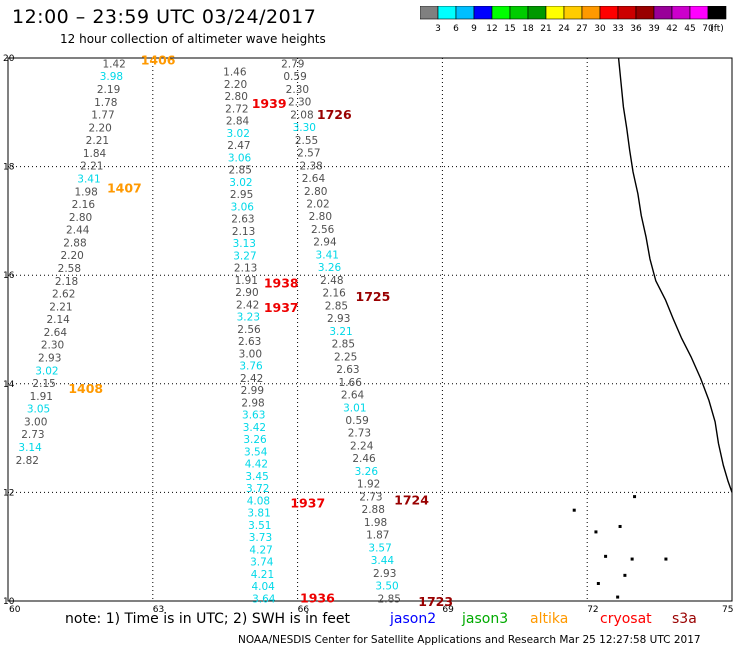 The image size is (740, 650). What do you see at coordinates (310, 166) in the screenshot?
I see `wave-height-value: 2.38` at bounding box center [310, 166].